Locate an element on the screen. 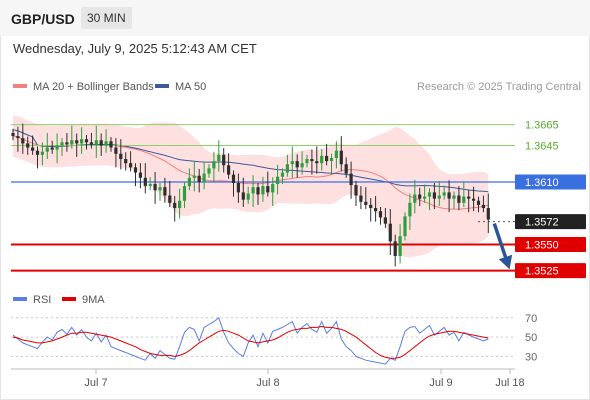 This screenshot has width=590, height=400. rsi-tick-label: 30 is located at coordinates (531, 357).